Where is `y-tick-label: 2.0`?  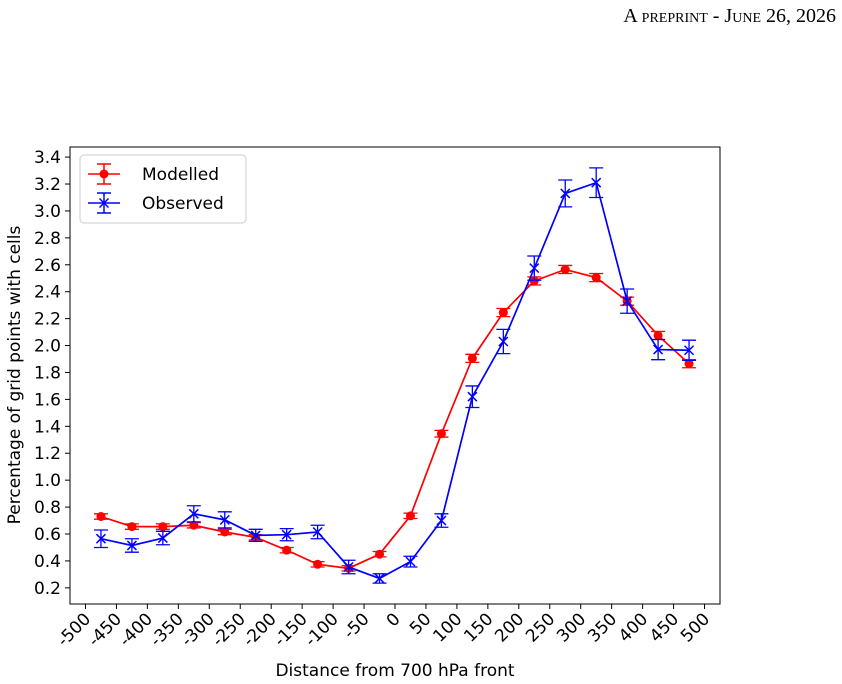 y-tick-label: 2.0 is located at coordinates (47, 347).